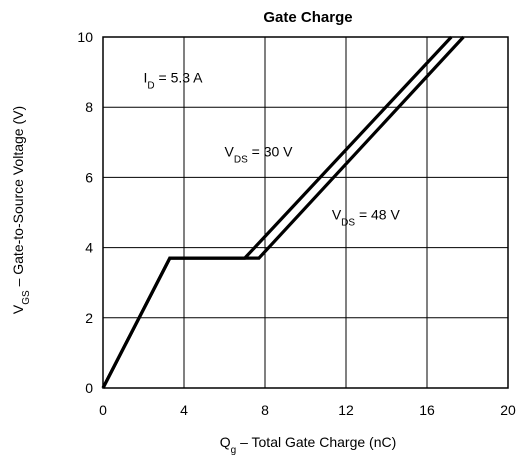  I want to click on y-tick-label-4: 8, so click(89, 107).